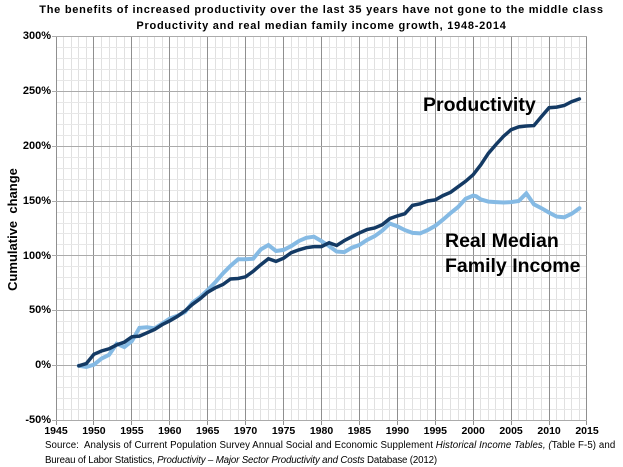 The image size is (623, 467). Describe the element at coordinates (12, 229) in the screenshot. I see `svg-text: Cumulative change` at that location.